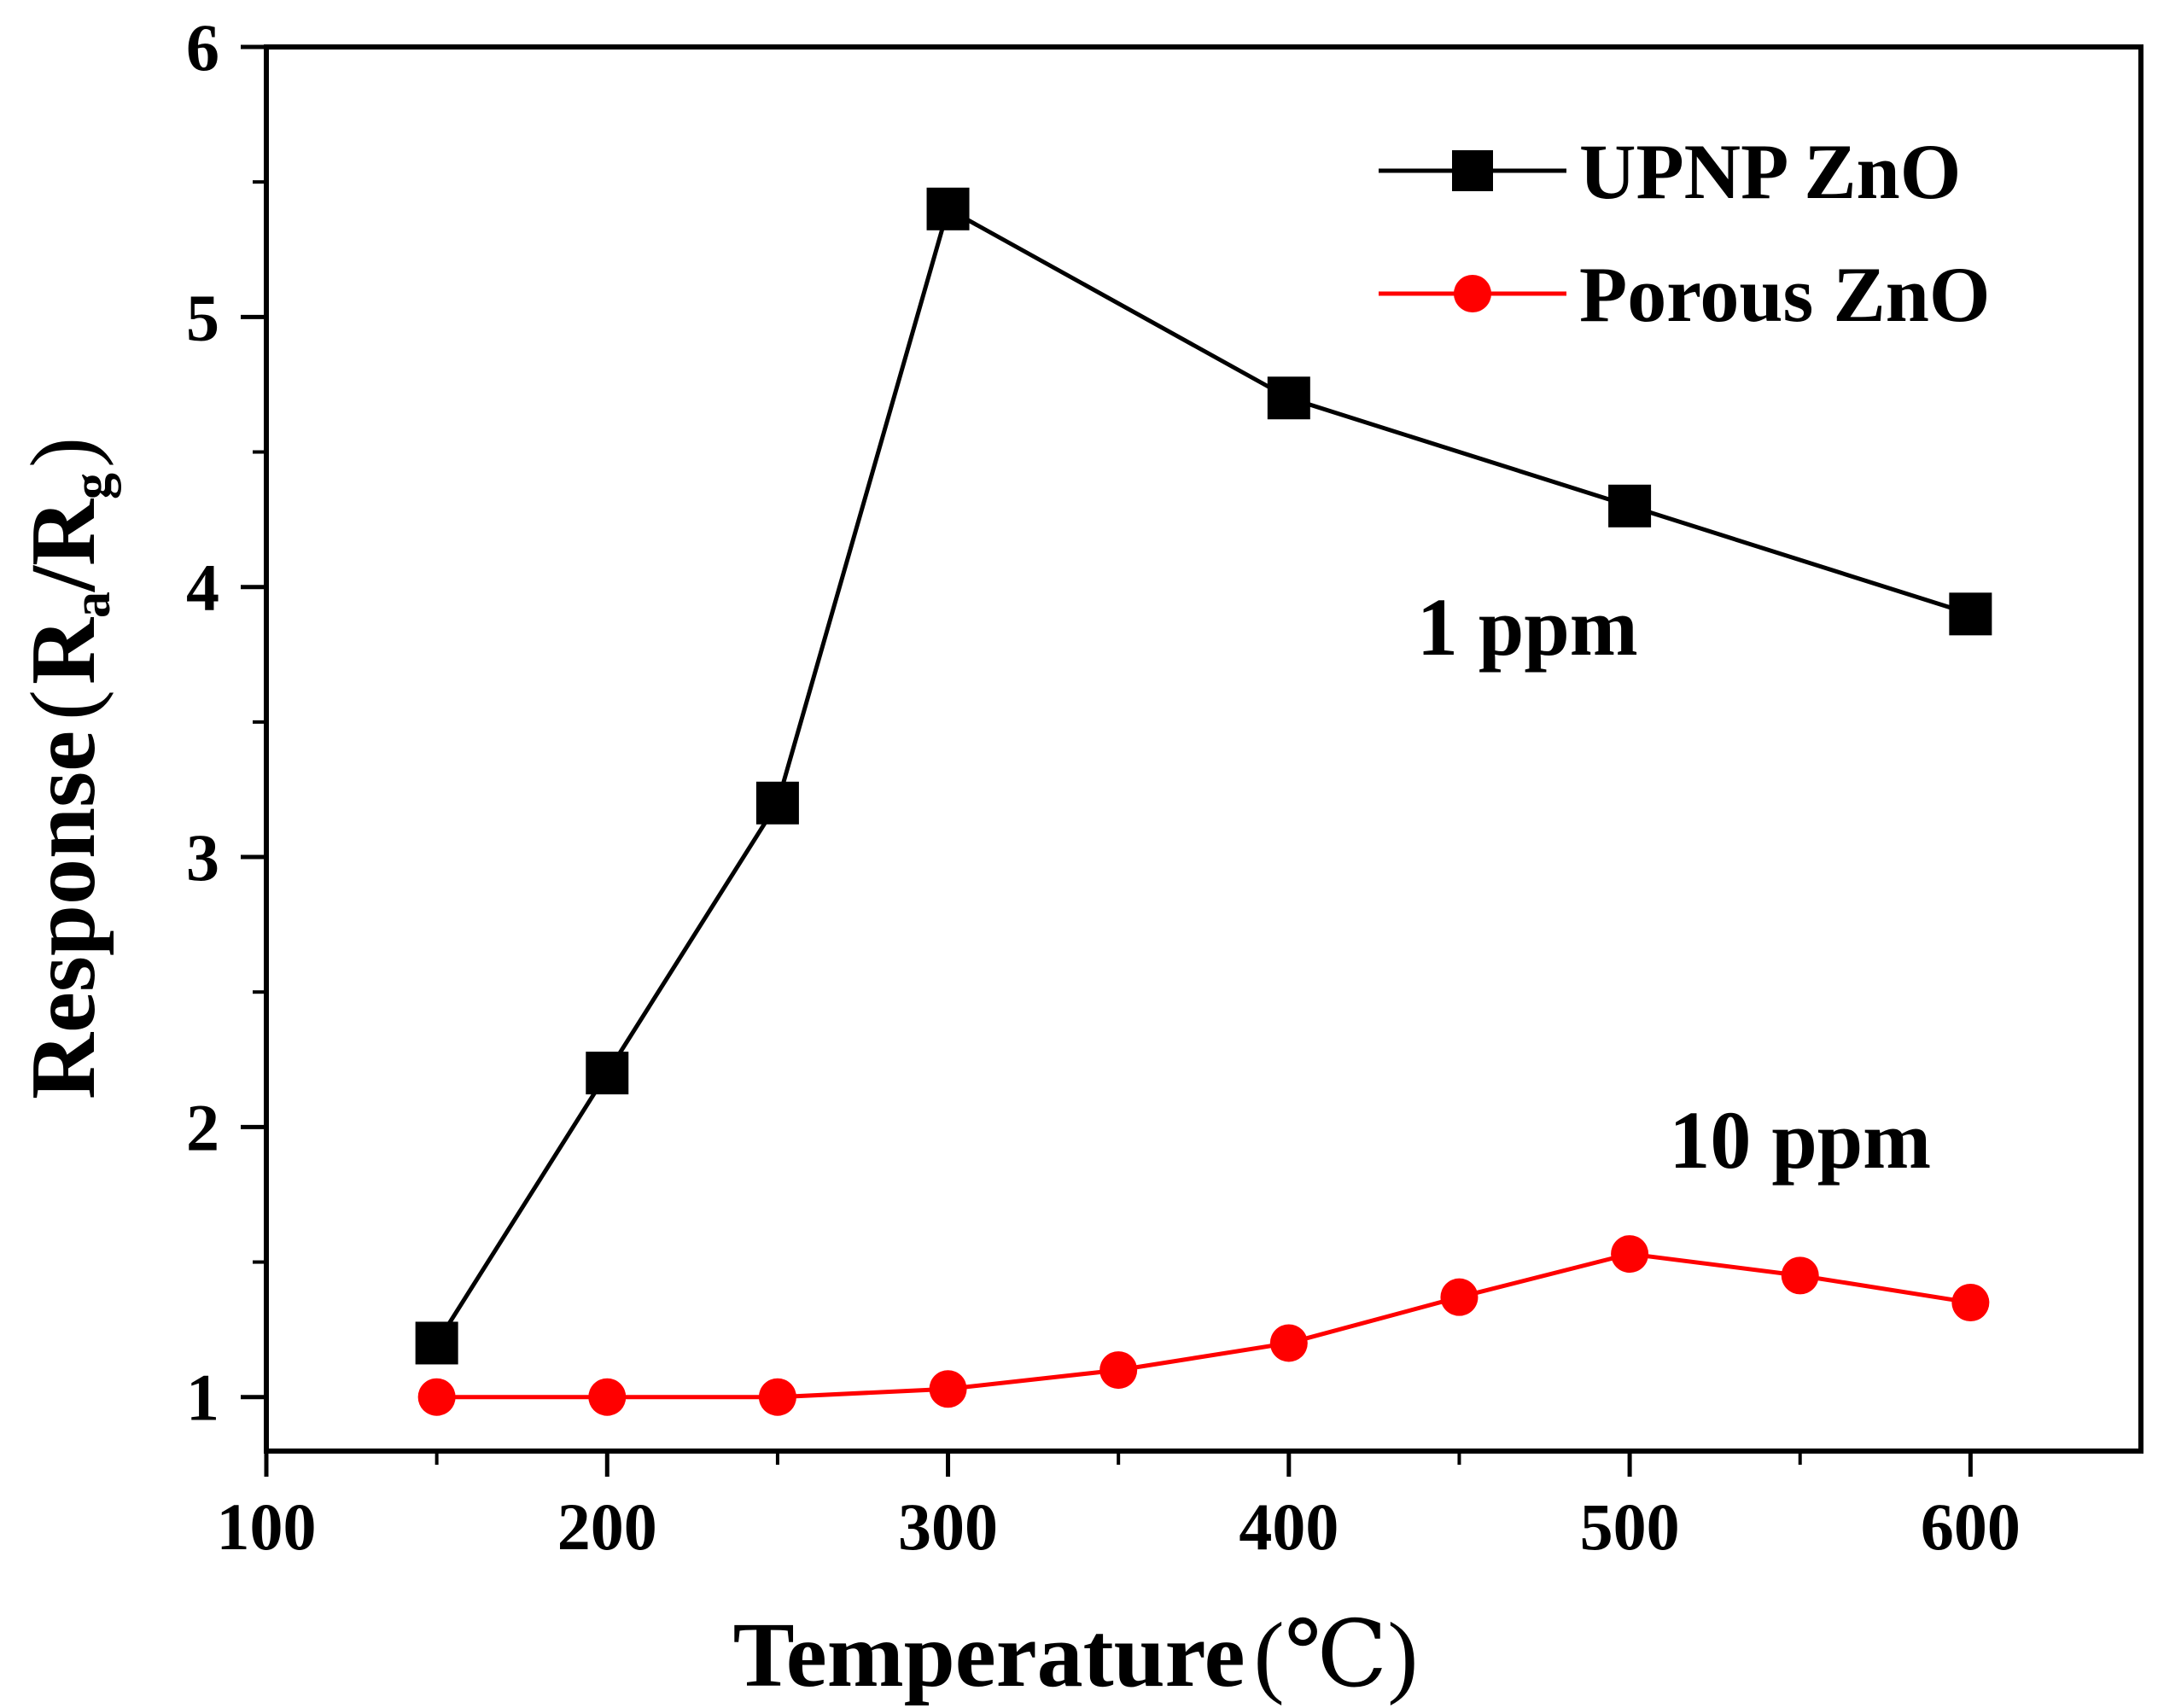 The image size is (2158, 1708). Describe the element at coordinates (202, 588) in the screenshot. I see `y-tick-label: 4` at that location.